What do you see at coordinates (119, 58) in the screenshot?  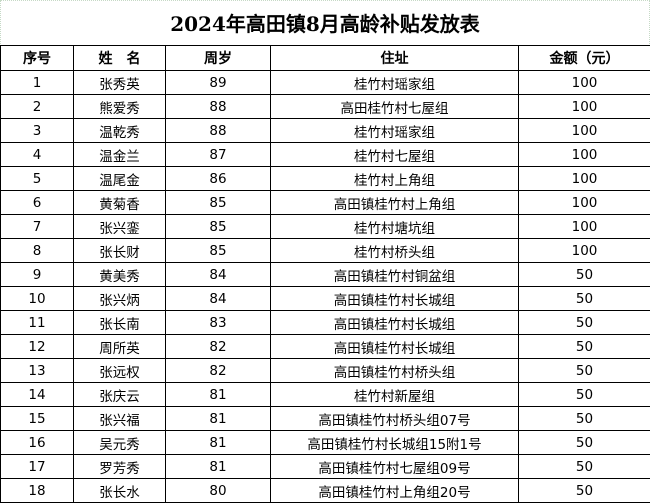 I see `header-name: 姓 名` at bounding box center [119, 58].